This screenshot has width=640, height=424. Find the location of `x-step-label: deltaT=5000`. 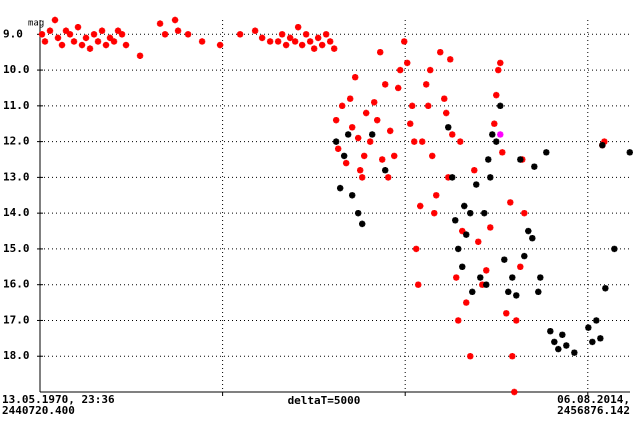

x-step-label: deltaT=5000 is located at coordinates (324, 400).